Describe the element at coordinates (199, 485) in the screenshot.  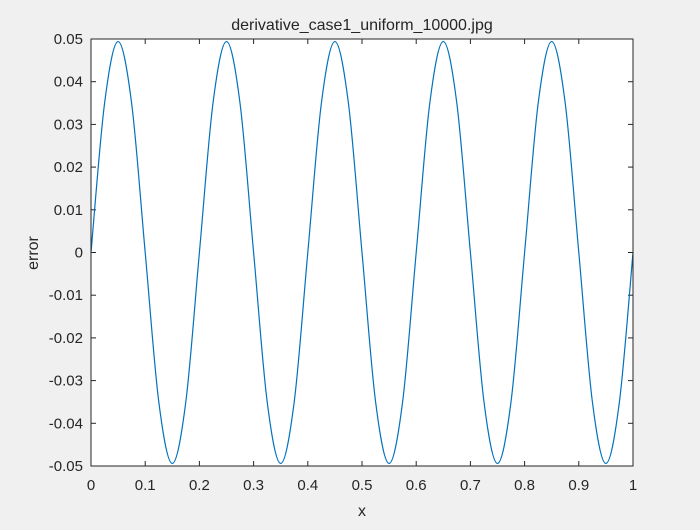
I see `x-tick-label: 0.2` at that location.